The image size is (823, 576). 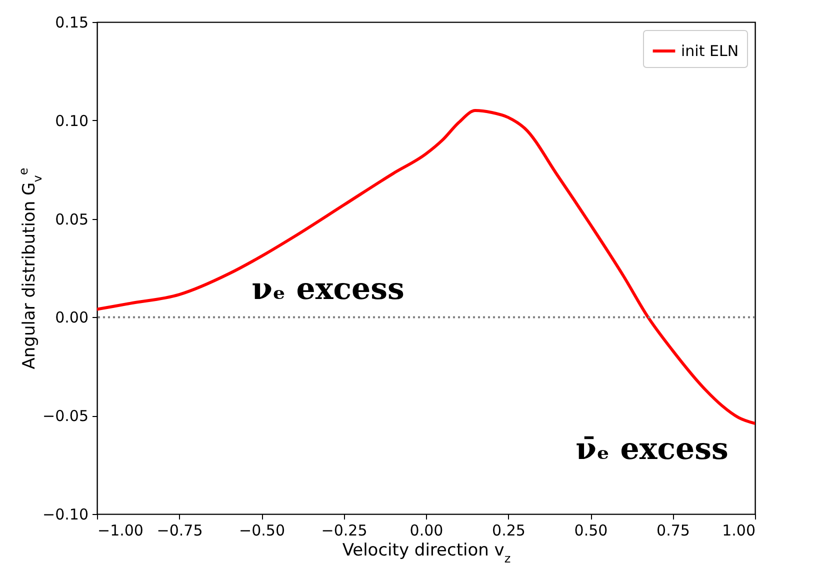 What do you see at coordinates (71, 23) in the screenshot?
I see `y-tick-label: 0.15` at bounding box center [71, 23].